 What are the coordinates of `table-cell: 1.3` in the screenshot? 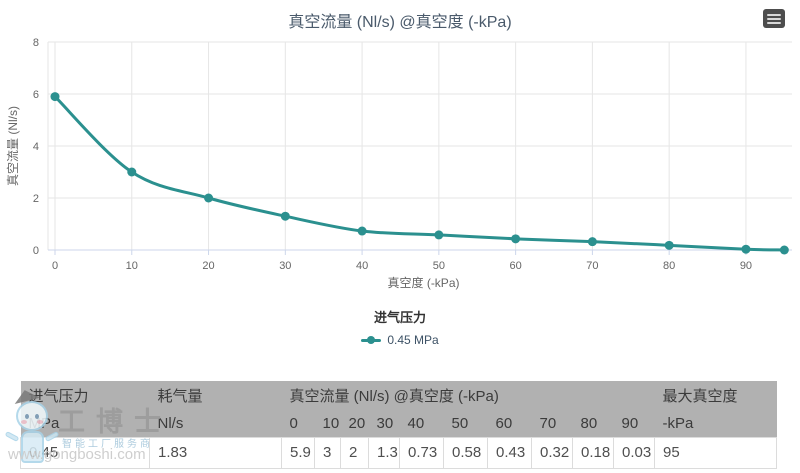 It's located at (384, 452).